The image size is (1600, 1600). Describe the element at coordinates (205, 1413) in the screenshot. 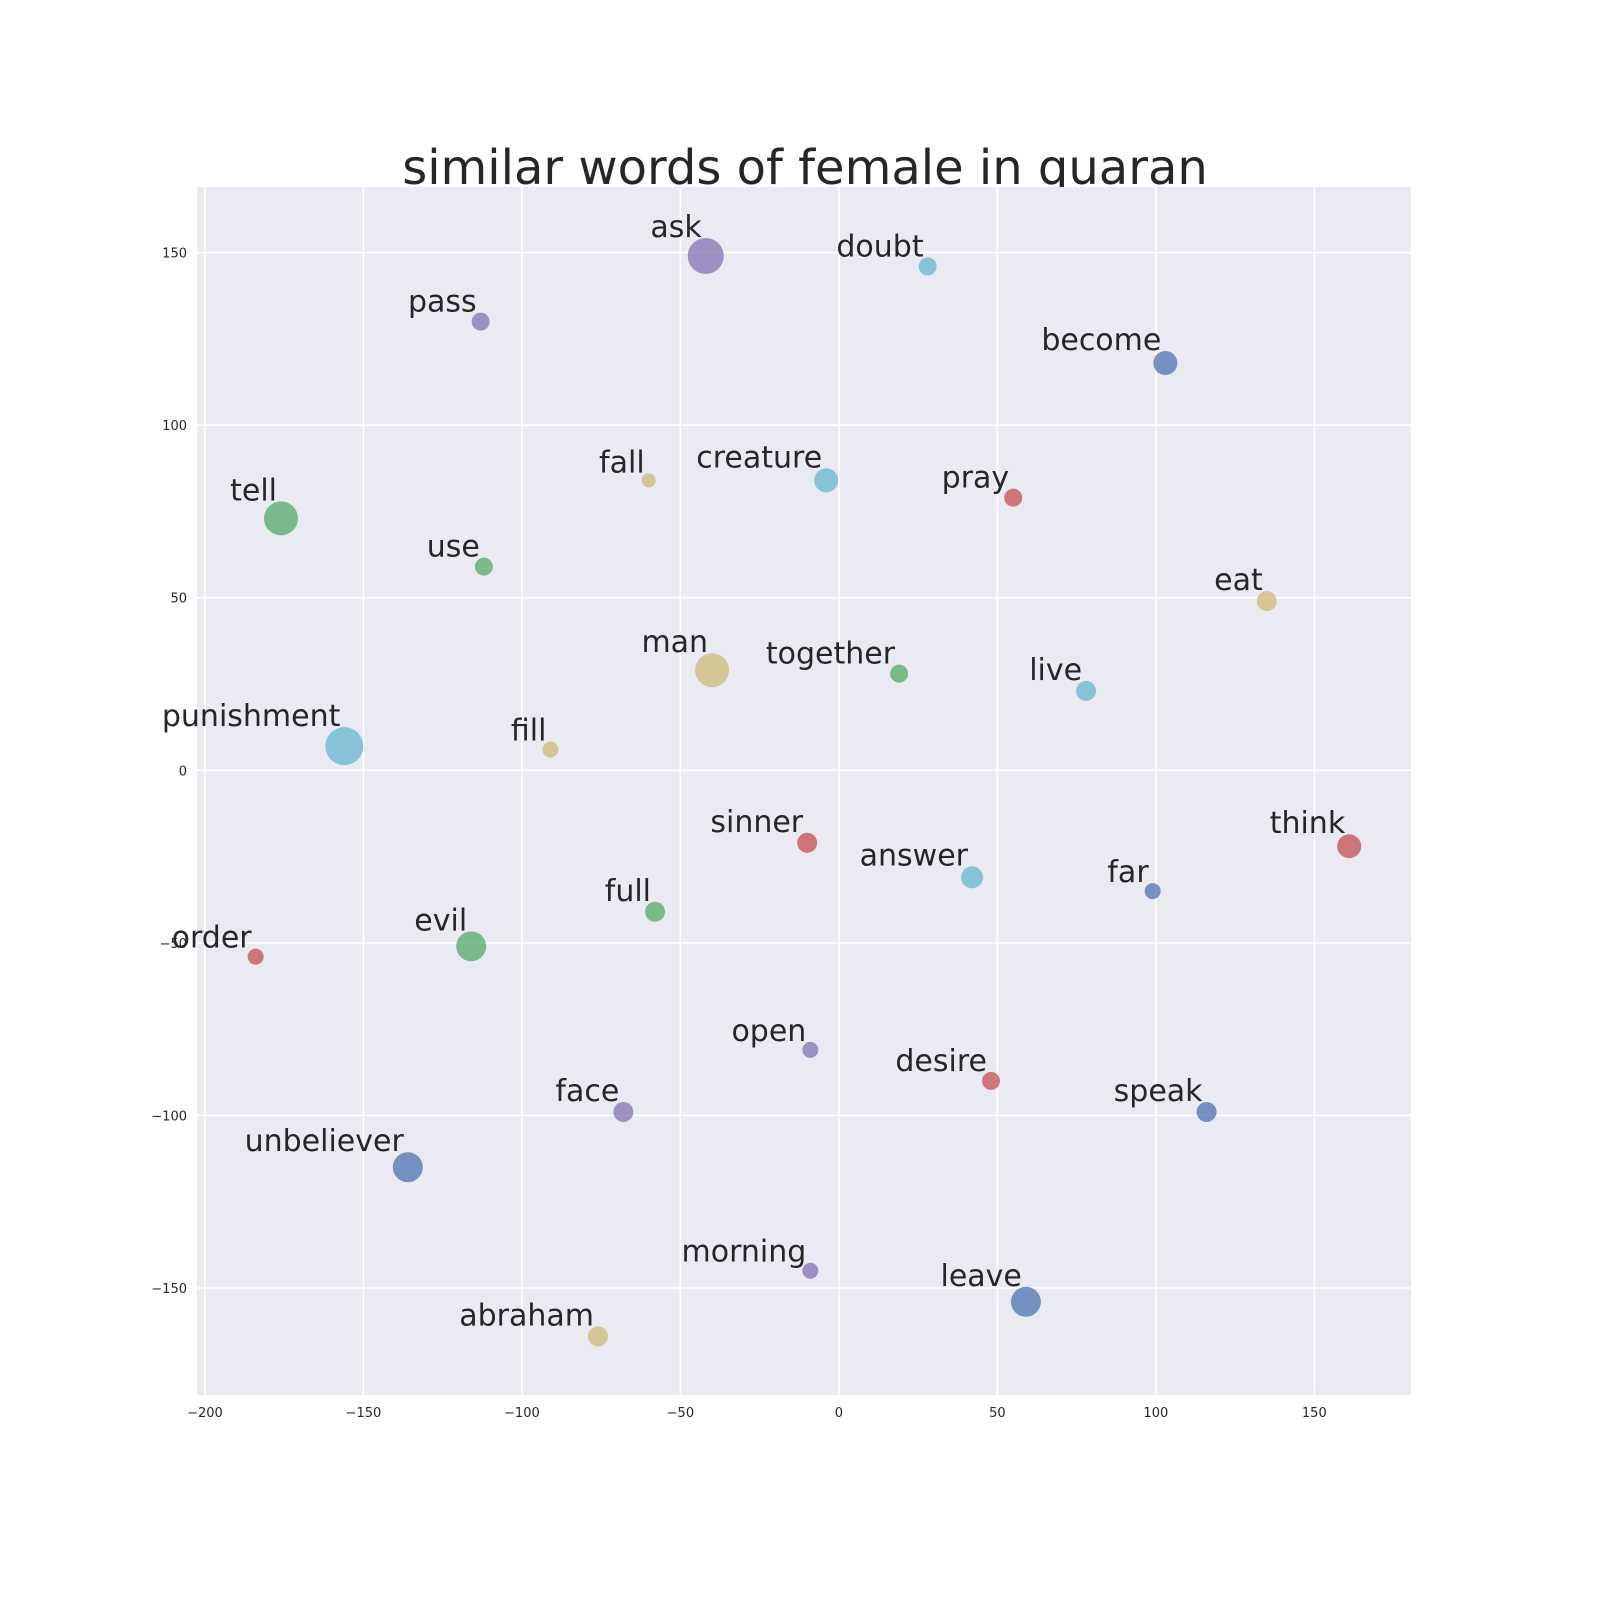

I see `x-tick-label: −200` at that location.